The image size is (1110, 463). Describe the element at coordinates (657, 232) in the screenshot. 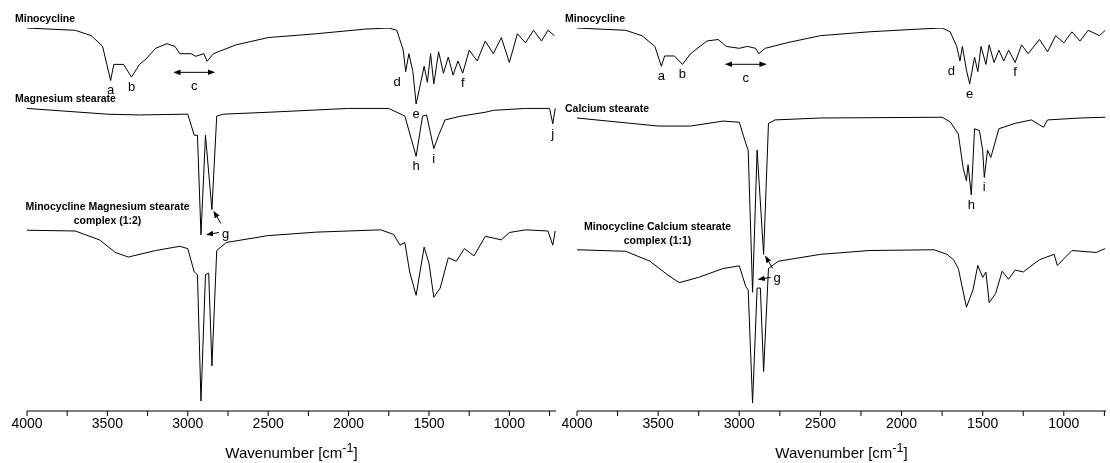

I see `series-label: Minocycline Calcium stearate complex (1:1)` at that location.